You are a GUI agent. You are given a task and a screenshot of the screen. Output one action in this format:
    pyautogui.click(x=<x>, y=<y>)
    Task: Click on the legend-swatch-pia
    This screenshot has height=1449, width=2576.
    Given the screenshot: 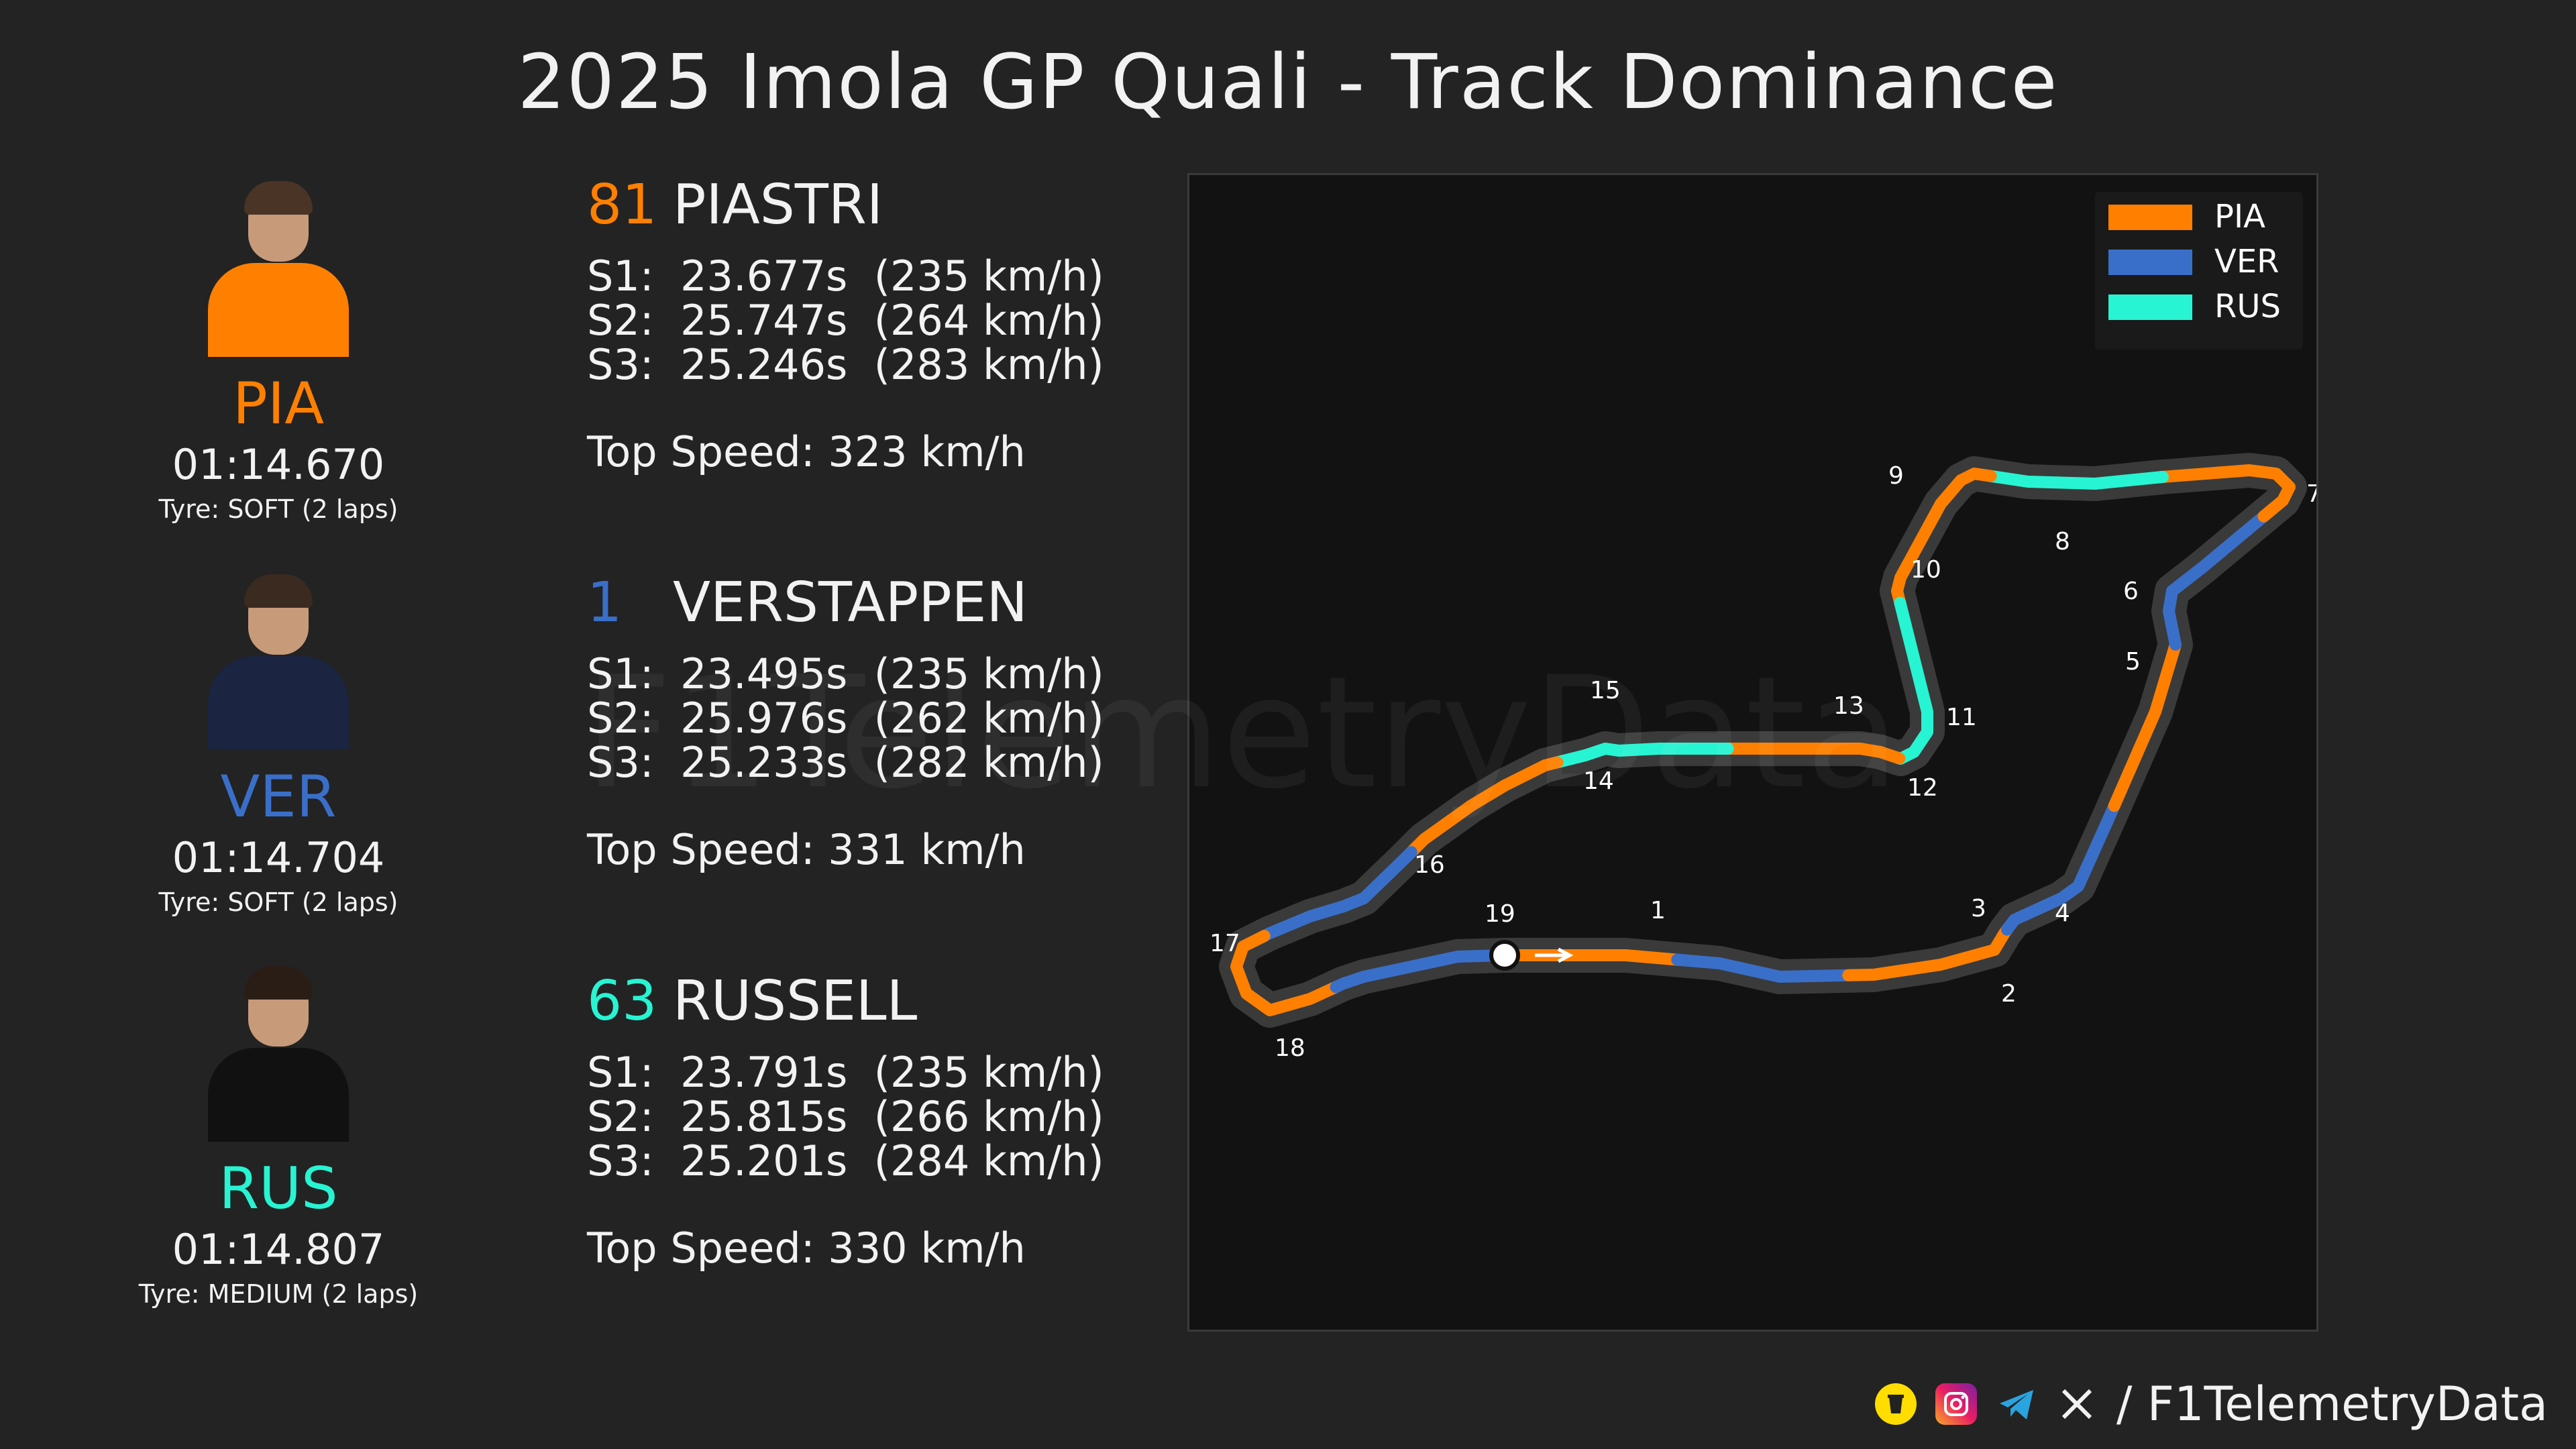 What is the action you would take?
    pyautogui.click(x=2150, y=217)
    